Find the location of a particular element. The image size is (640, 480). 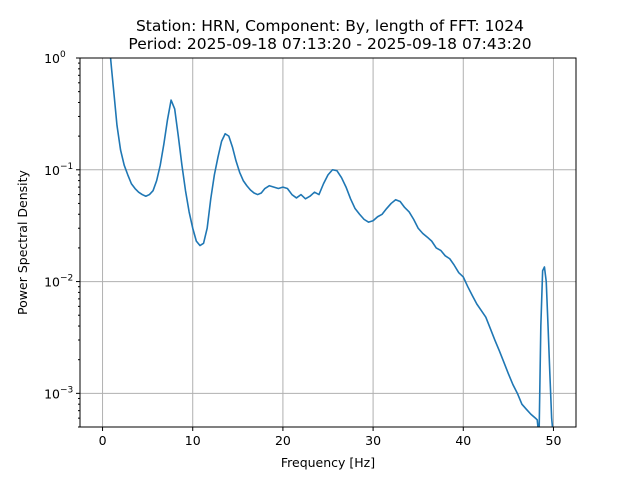

x-tick-label: 30 is located at coordinates (373, 440).